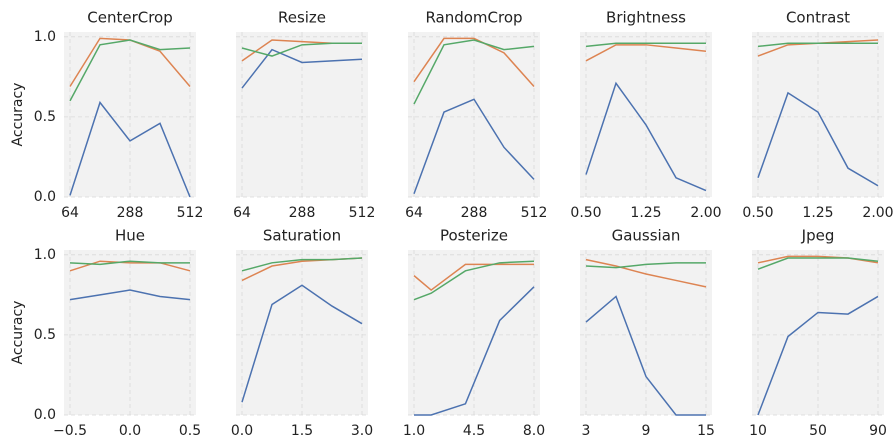 The image size is (894, 441). Describe the element at coordinates (302, 236) in the screenshot. I see `subplot-title: Saturation` at that location.